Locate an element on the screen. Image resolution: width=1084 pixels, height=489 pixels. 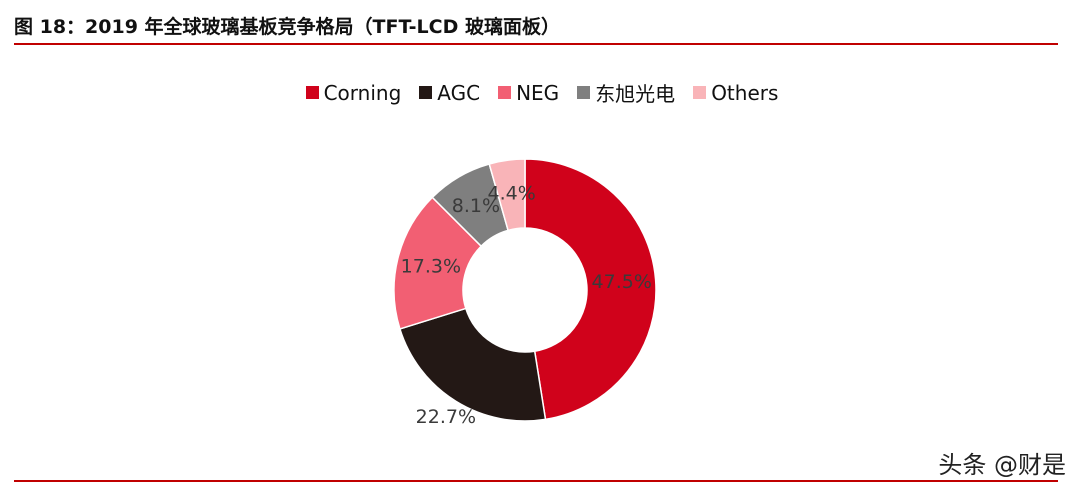
slice-data-label: 4.4% is located at coordinates (511, 193).